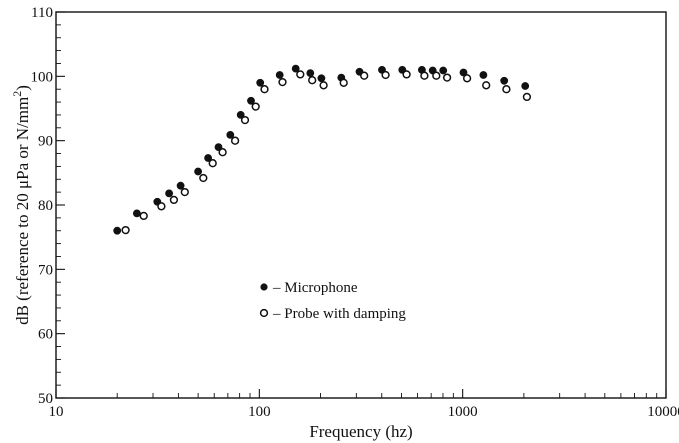  What do you see at coordinates (315, 288) in the screenshot?
I see `legend-label-microphone: – Microphone` at bounding box center [315, 288].